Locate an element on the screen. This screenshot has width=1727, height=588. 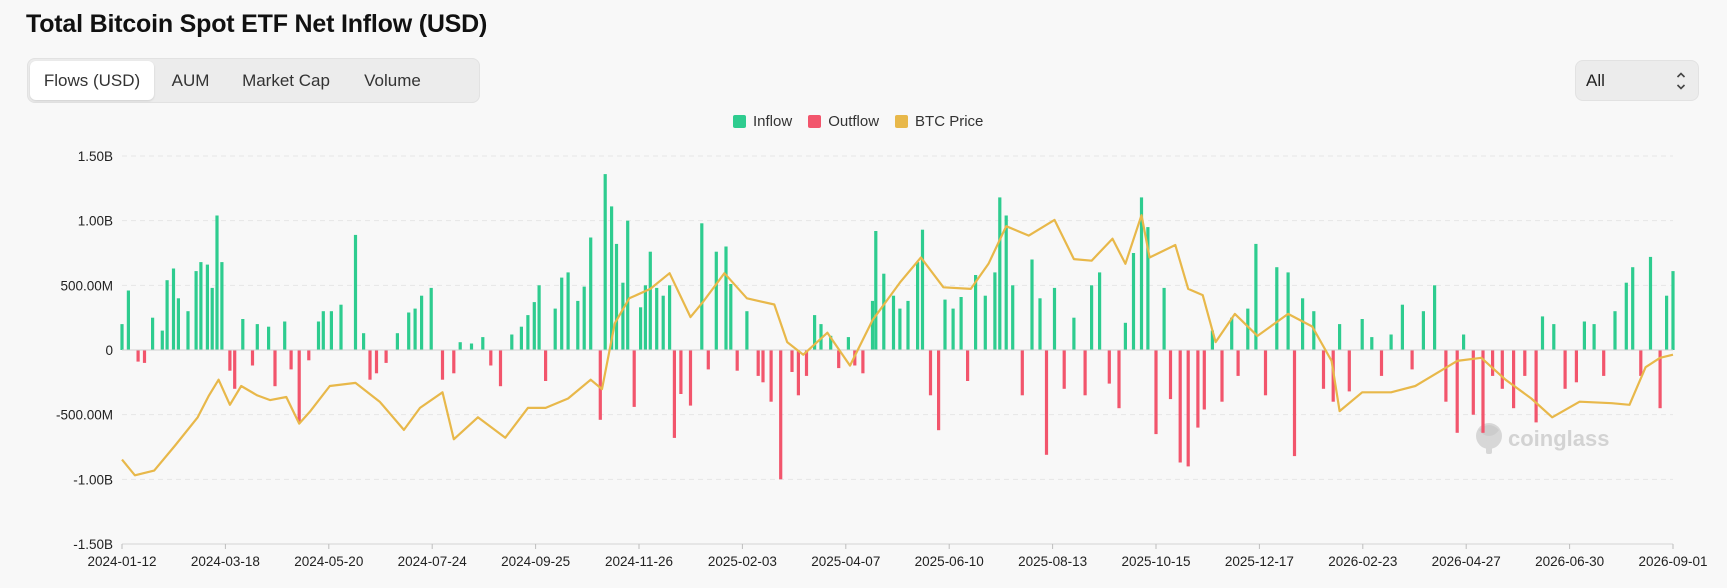
x-tick-label: 2024-01-12 is located at coordinates (121, 561).